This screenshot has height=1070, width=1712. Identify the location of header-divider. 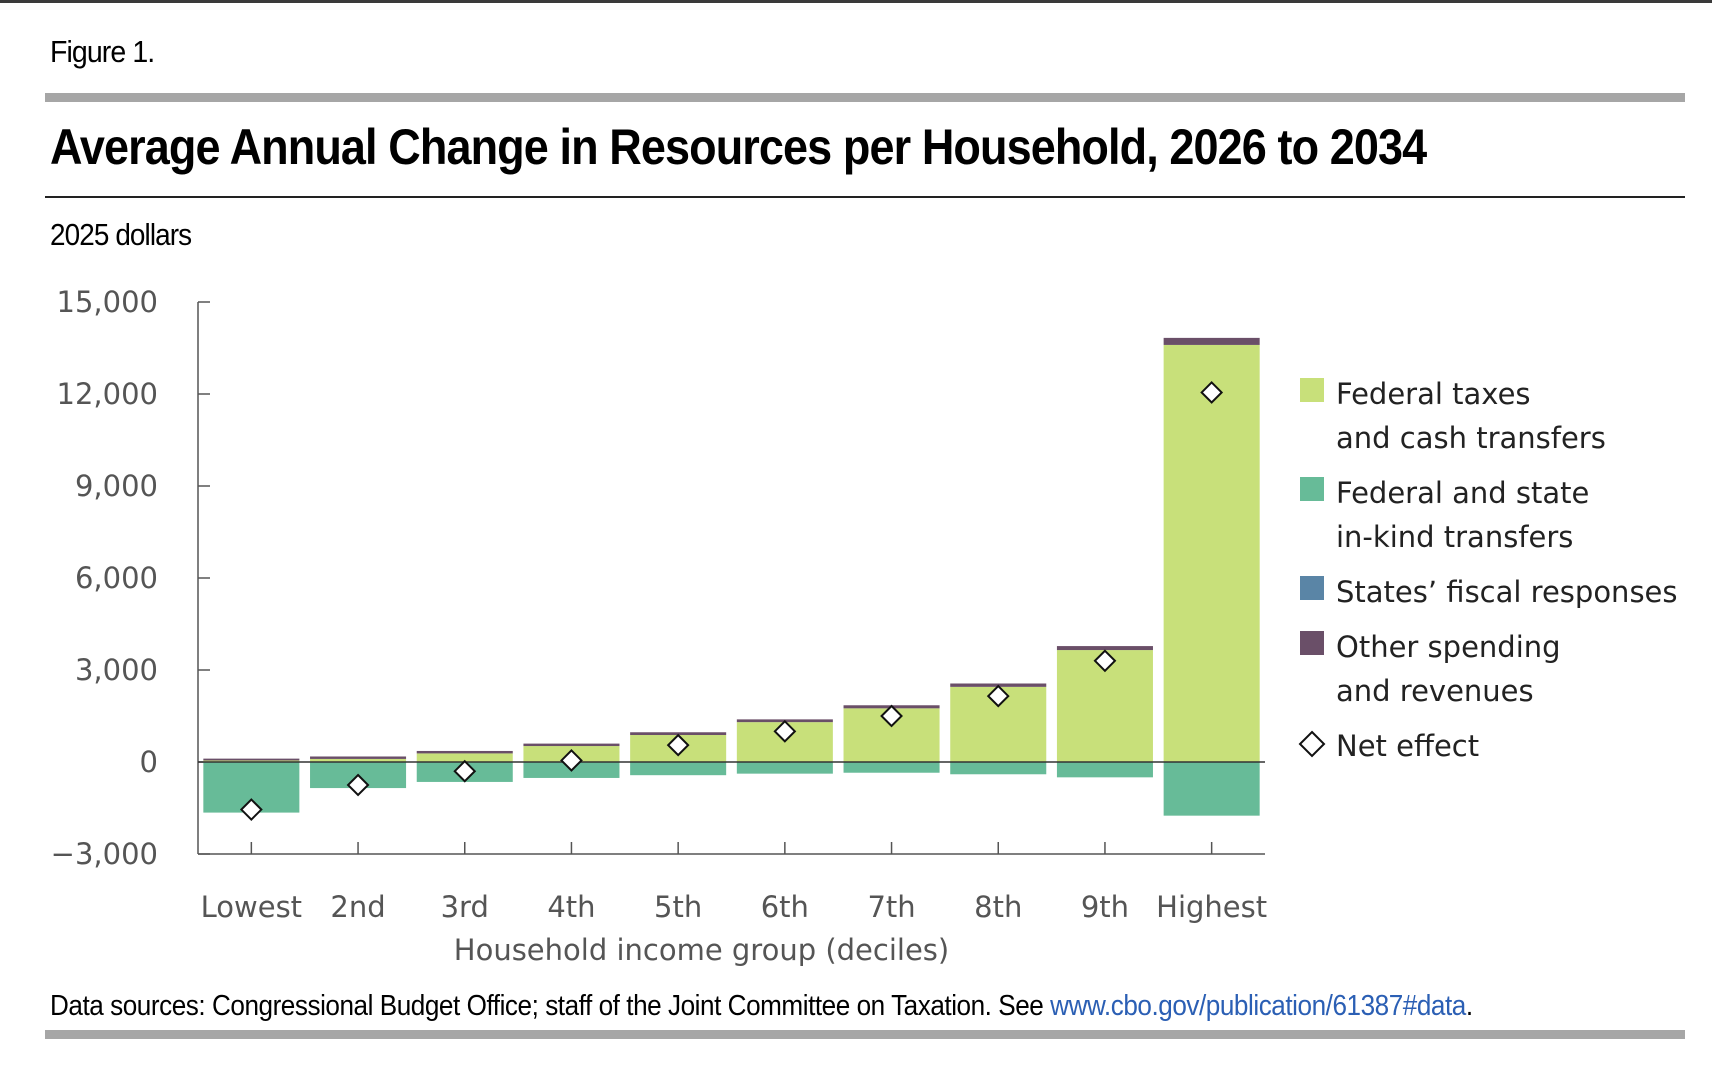
(865, 97).